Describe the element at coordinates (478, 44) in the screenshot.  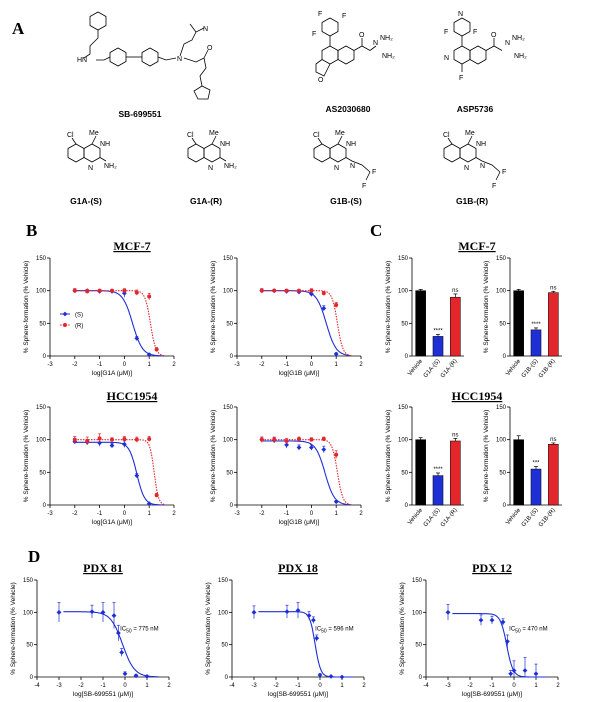
I see `structure-asp5736` at that location.